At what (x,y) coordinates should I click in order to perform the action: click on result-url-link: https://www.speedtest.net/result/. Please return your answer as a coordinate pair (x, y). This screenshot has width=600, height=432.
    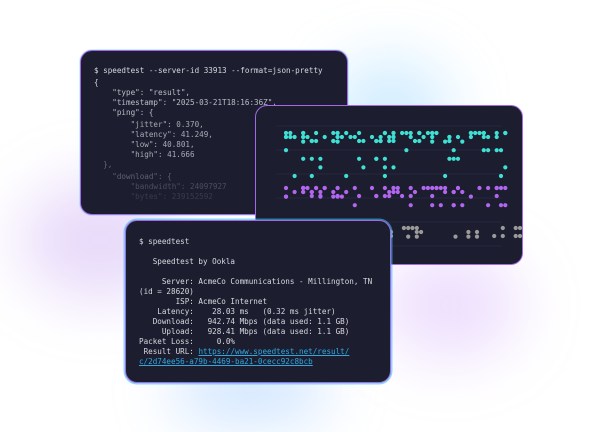
    Looking at the image, I should click on (274, 351).